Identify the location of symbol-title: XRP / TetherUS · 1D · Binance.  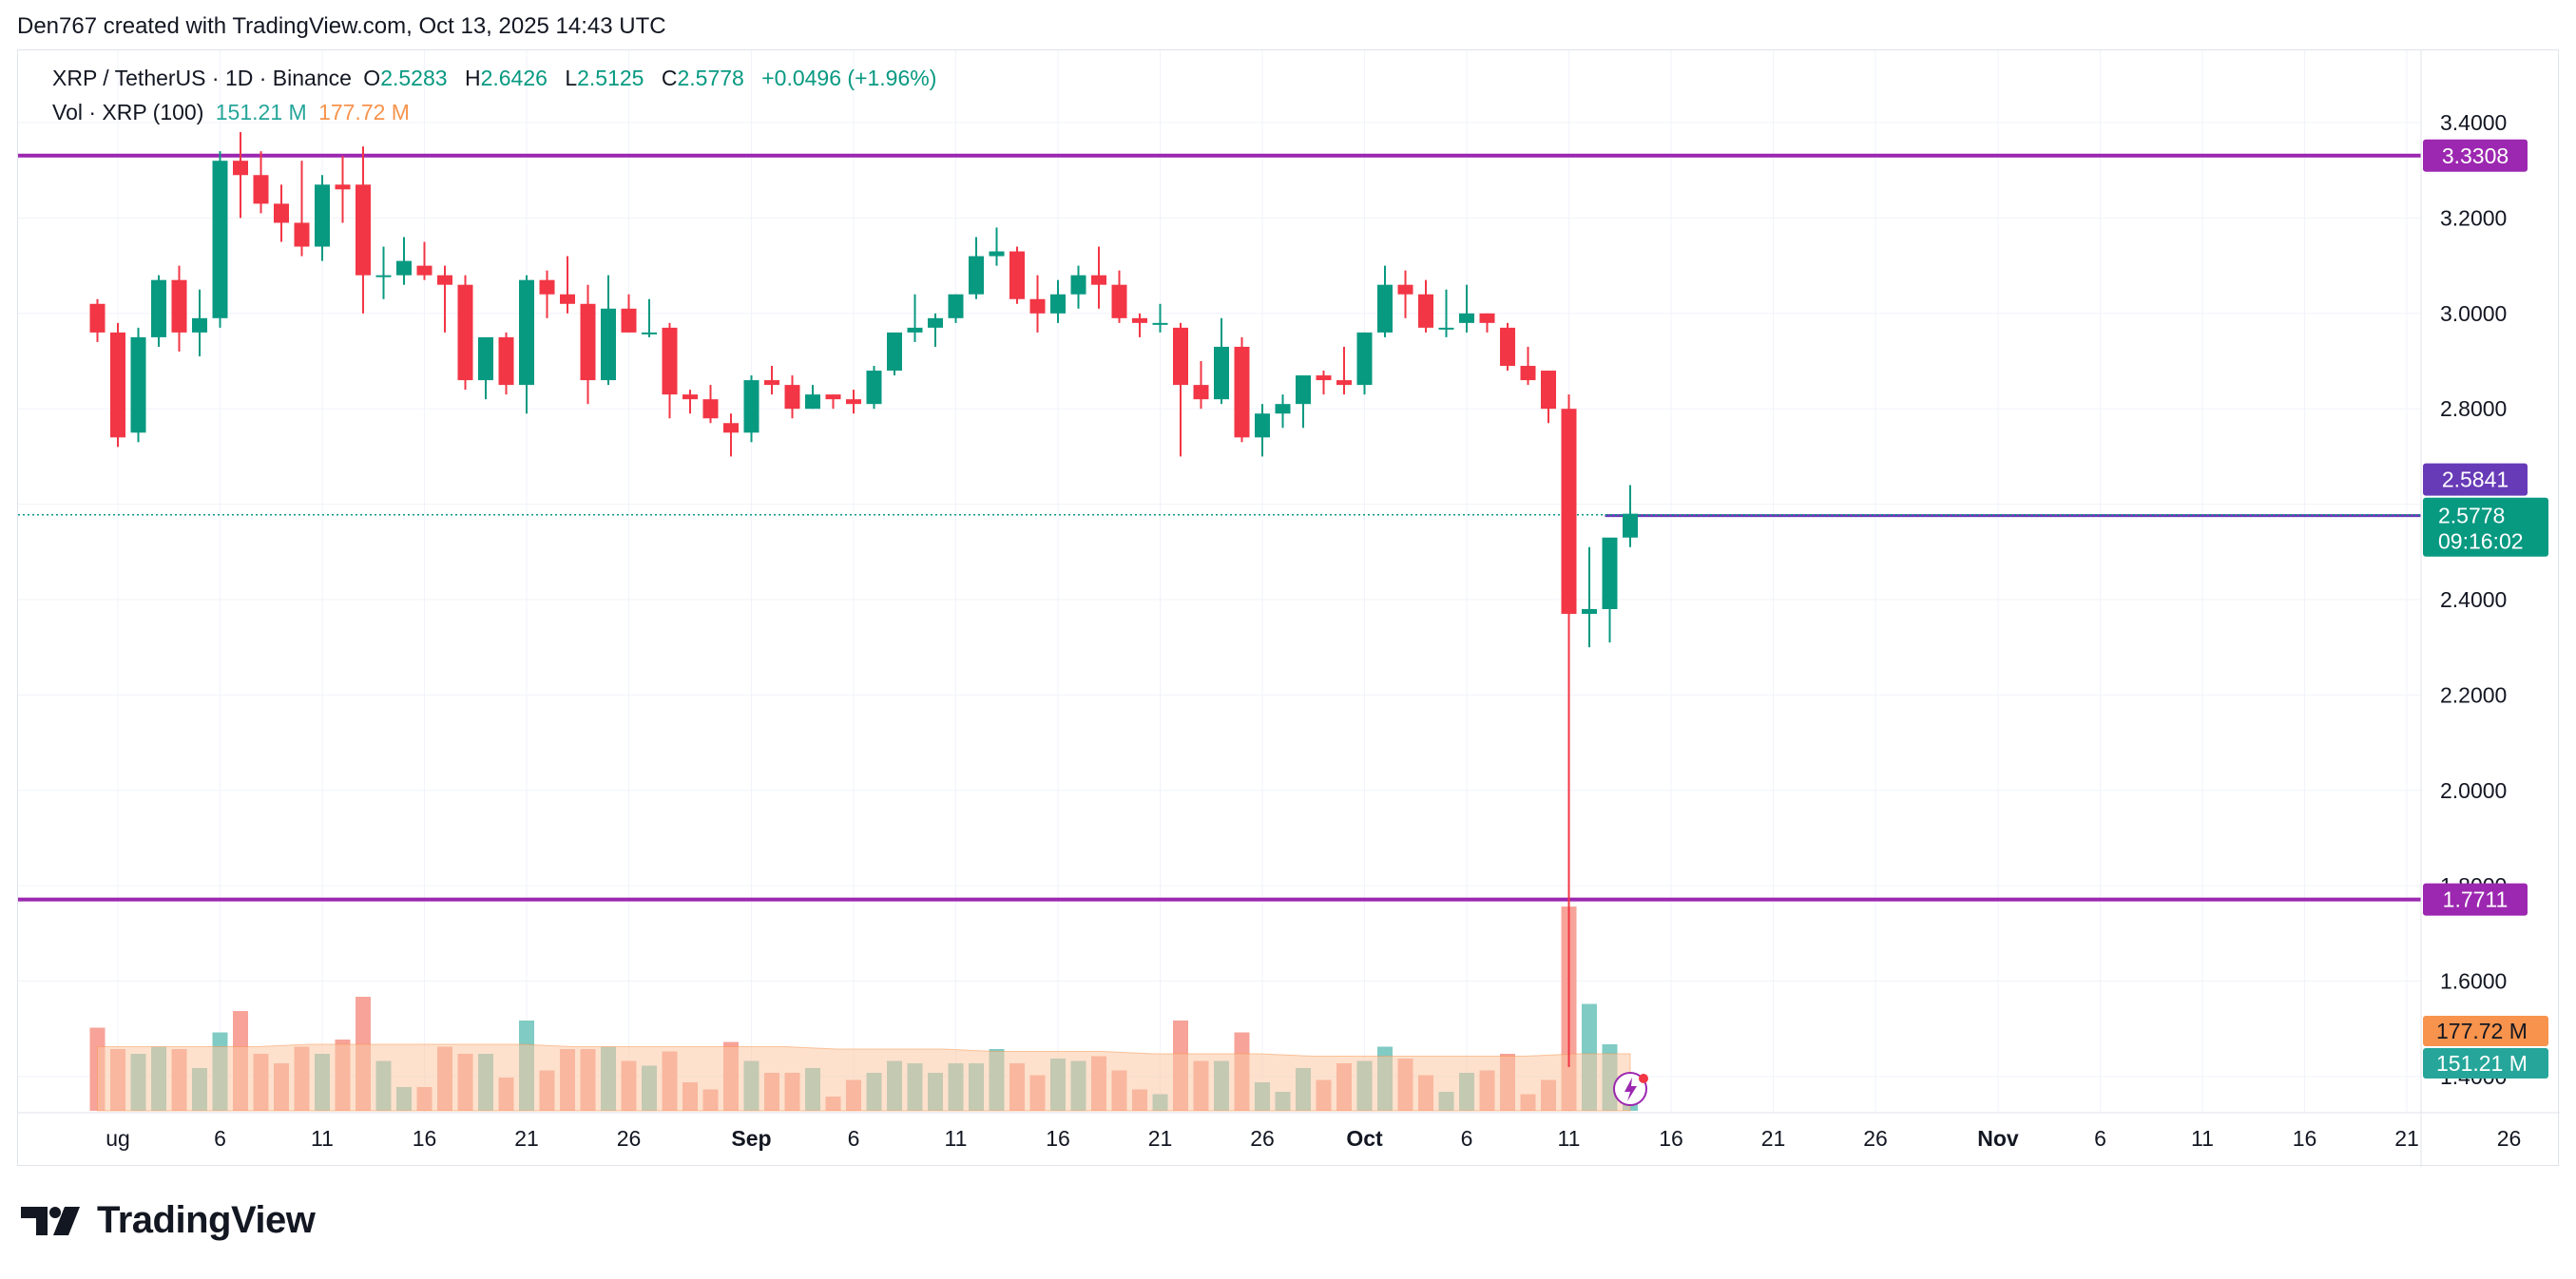
(202, 78).